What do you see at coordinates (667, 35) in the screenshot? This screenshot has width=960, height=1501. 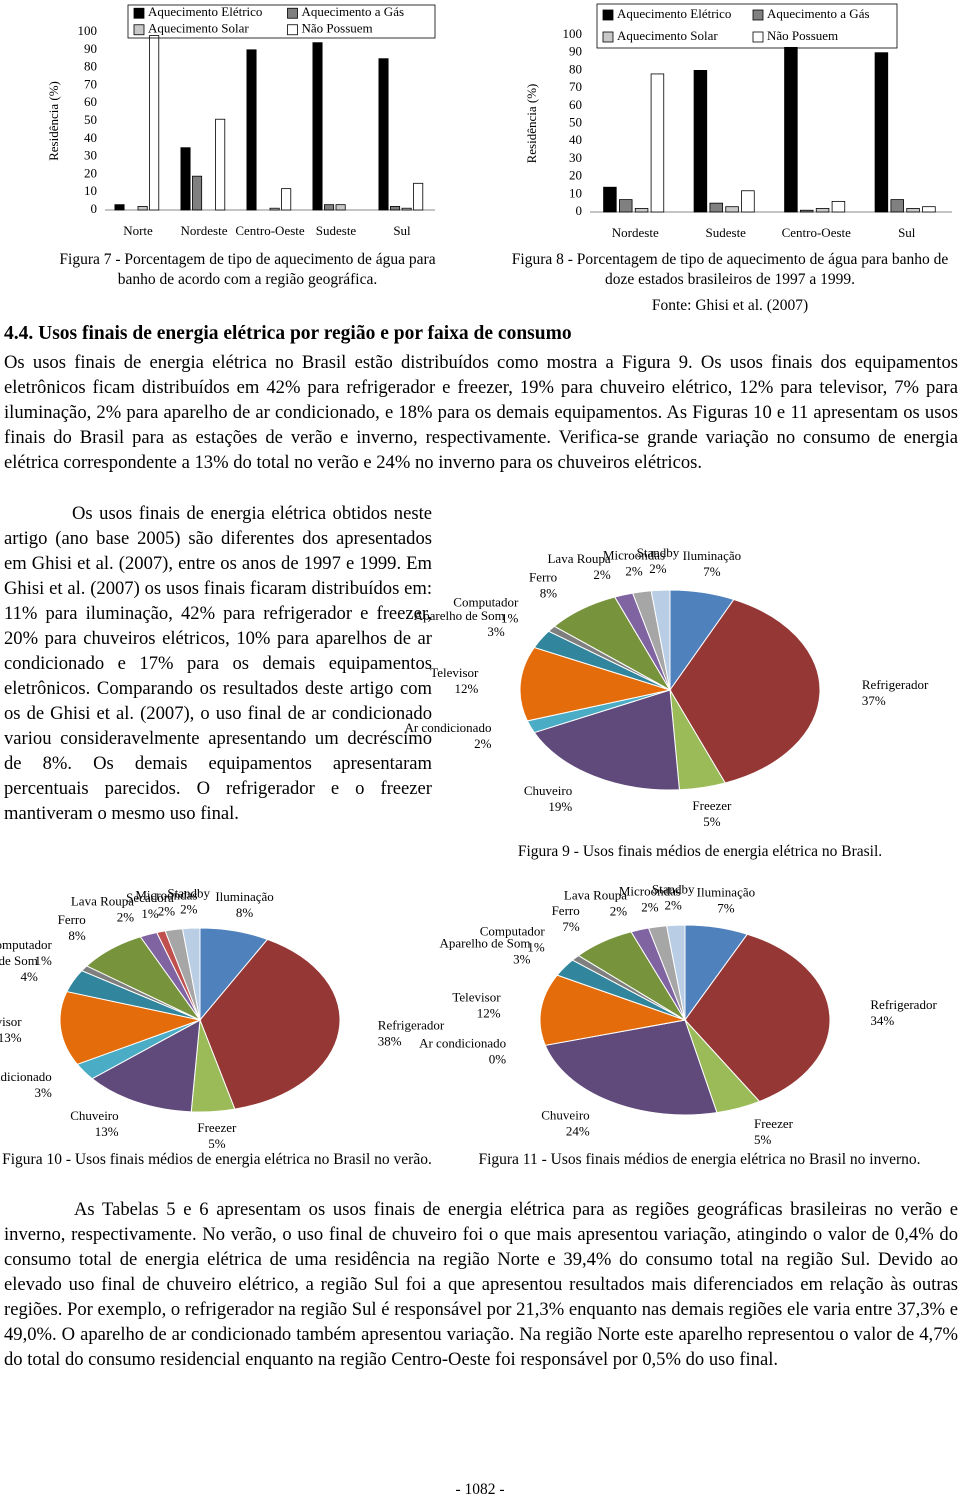 I see `legend-label: Aquecimento Solar` at bounding box center [667, 35].